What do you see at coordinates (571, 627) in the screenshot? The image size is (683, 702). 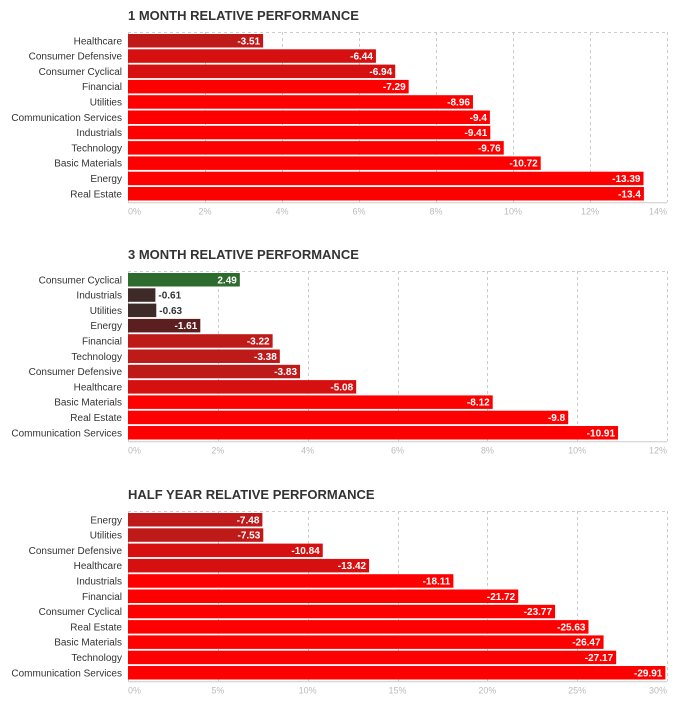 I see `value-label: -25.63` at bounding box center [571, 627].